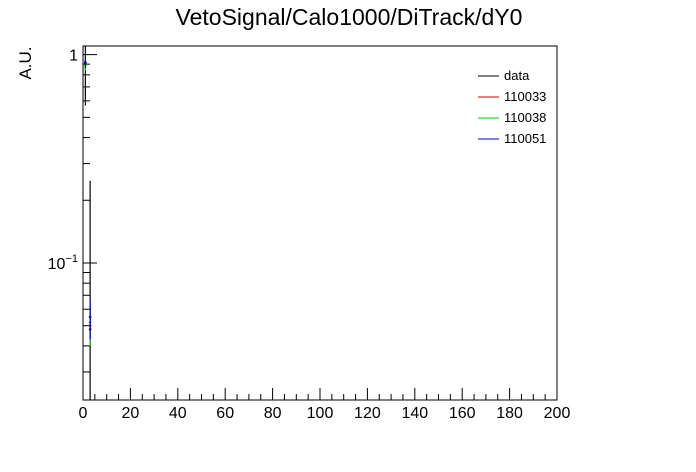 This screenshot has width=696, height=472. Describe the element at coordinates (525, 117) in the screenshot. I see `legend-label: 110038` at that location.